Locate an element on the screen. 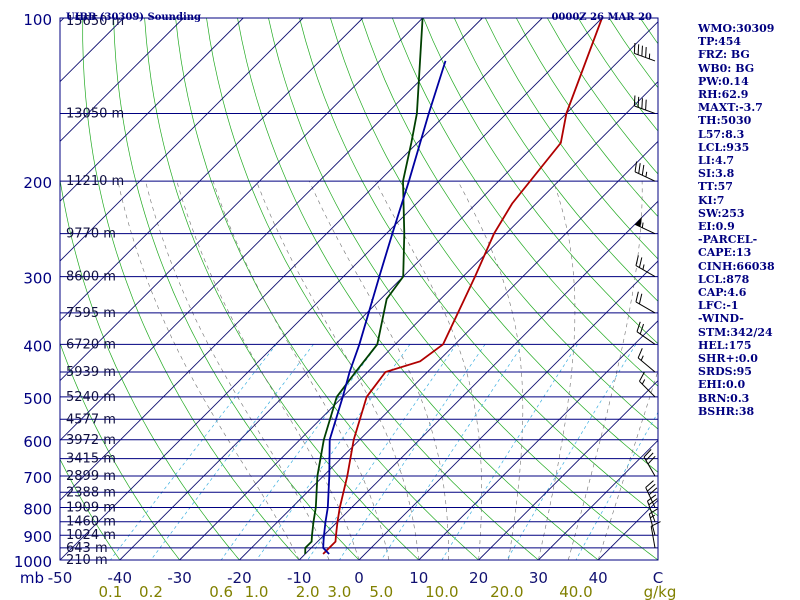 The height and width of the screenshot is (600, 800). mixing-ratio-tick-label: 40.0 is located at coordinates (575, 591).